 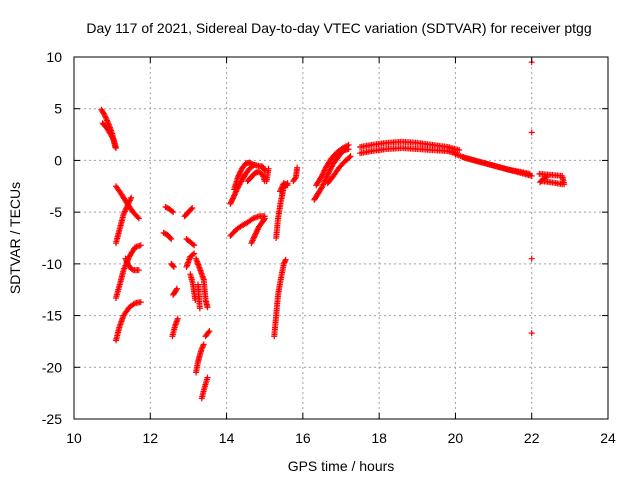 I want to click on x-axis-label: GPS time / hours, so click(x=341, y=466).